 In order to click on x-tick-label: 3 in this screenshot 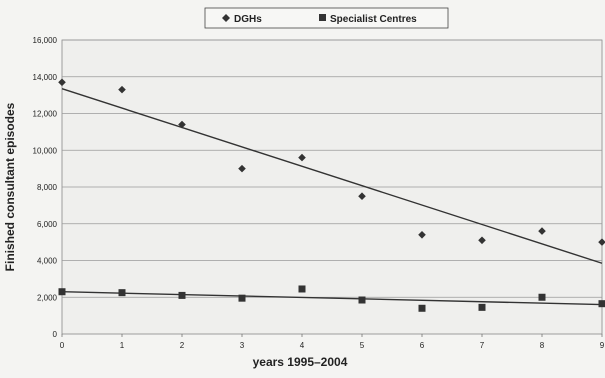, I will do `click(242, 345)`.